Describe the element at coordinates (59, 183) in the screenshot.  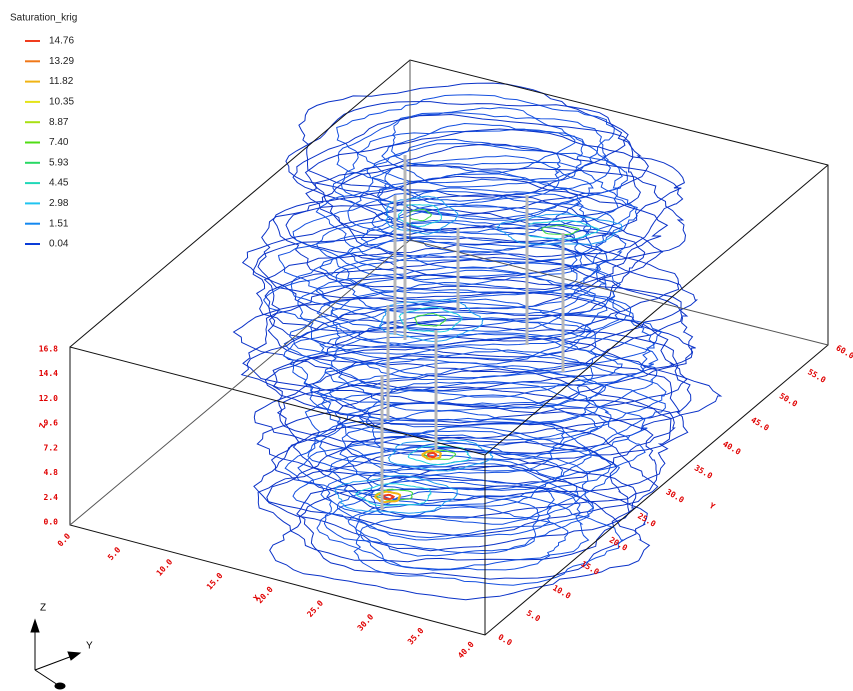
I see `legend-label: 4.45` at that location.